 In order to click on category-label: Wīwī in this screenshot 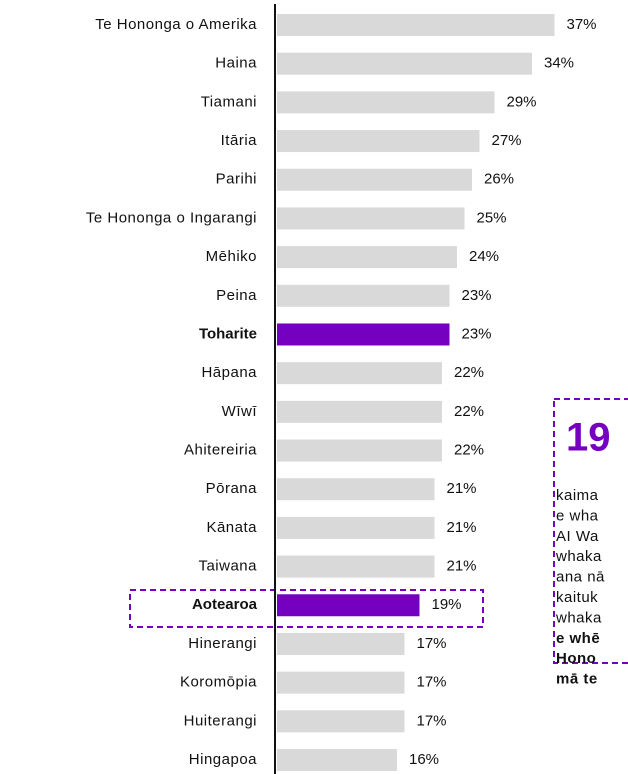, I will do `click(240, 411)`.